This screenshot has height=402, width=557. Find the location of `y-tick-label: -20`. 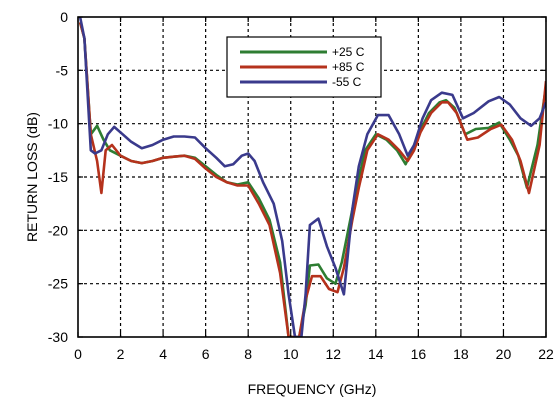

y-tick-label: -20 is located at coordinates (58, 230).